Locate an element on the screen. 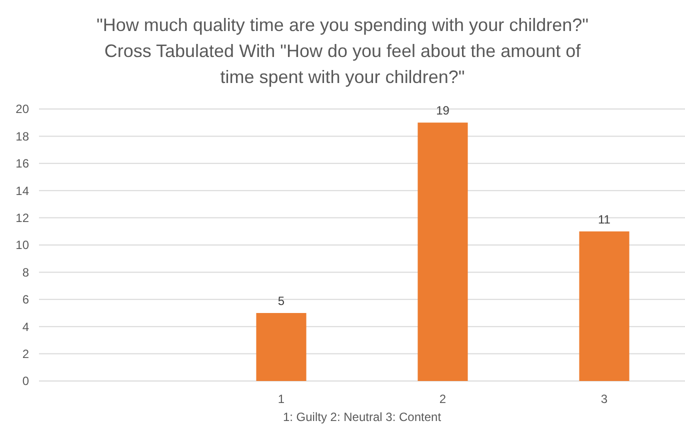 This screenshot has height=428, width=685. chart-title: "How much quality time are you spending with your children?" Cross Tabulated With "How do you feel about the amount of time spent with your children?" is located at coordinates (342, 51).